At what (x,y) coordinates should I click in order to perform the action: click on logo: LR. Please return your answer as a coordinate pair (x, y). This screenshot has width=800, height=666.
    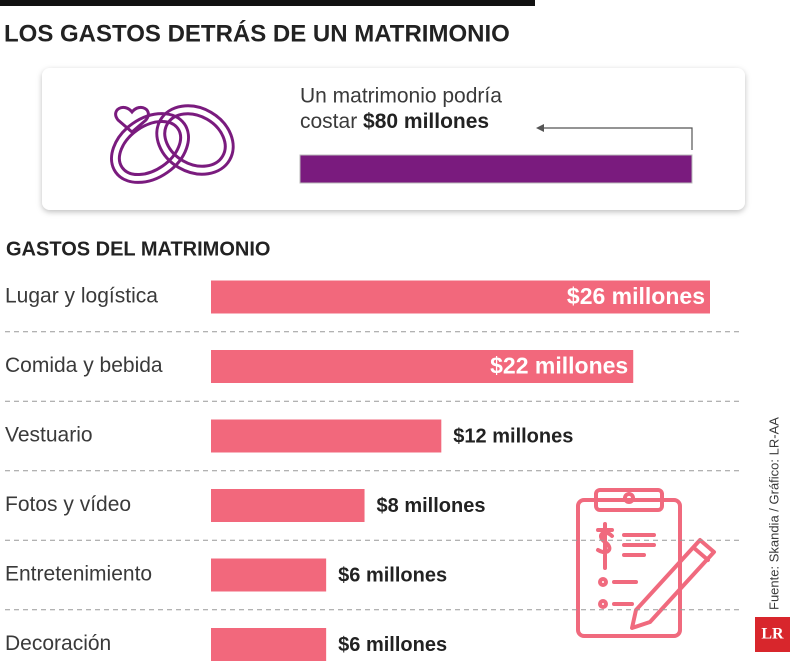
    Looking at the image, I should click on (772, 634).